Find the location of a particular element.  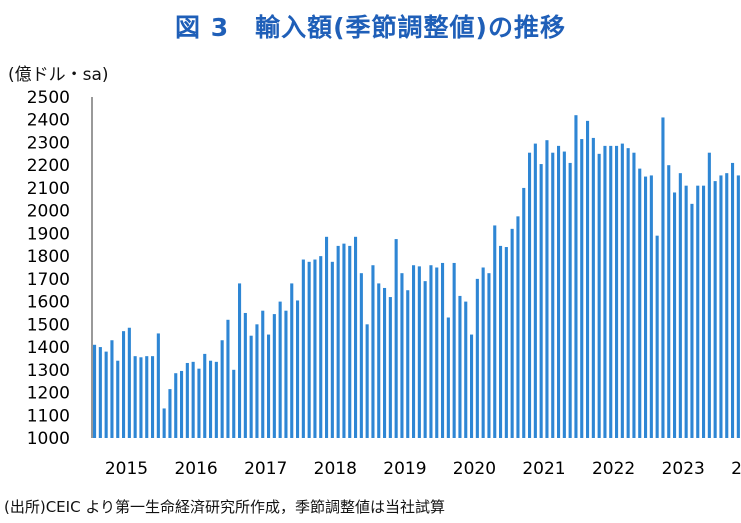

y-tick-label: 1800 is located at coordinates (48, 257).